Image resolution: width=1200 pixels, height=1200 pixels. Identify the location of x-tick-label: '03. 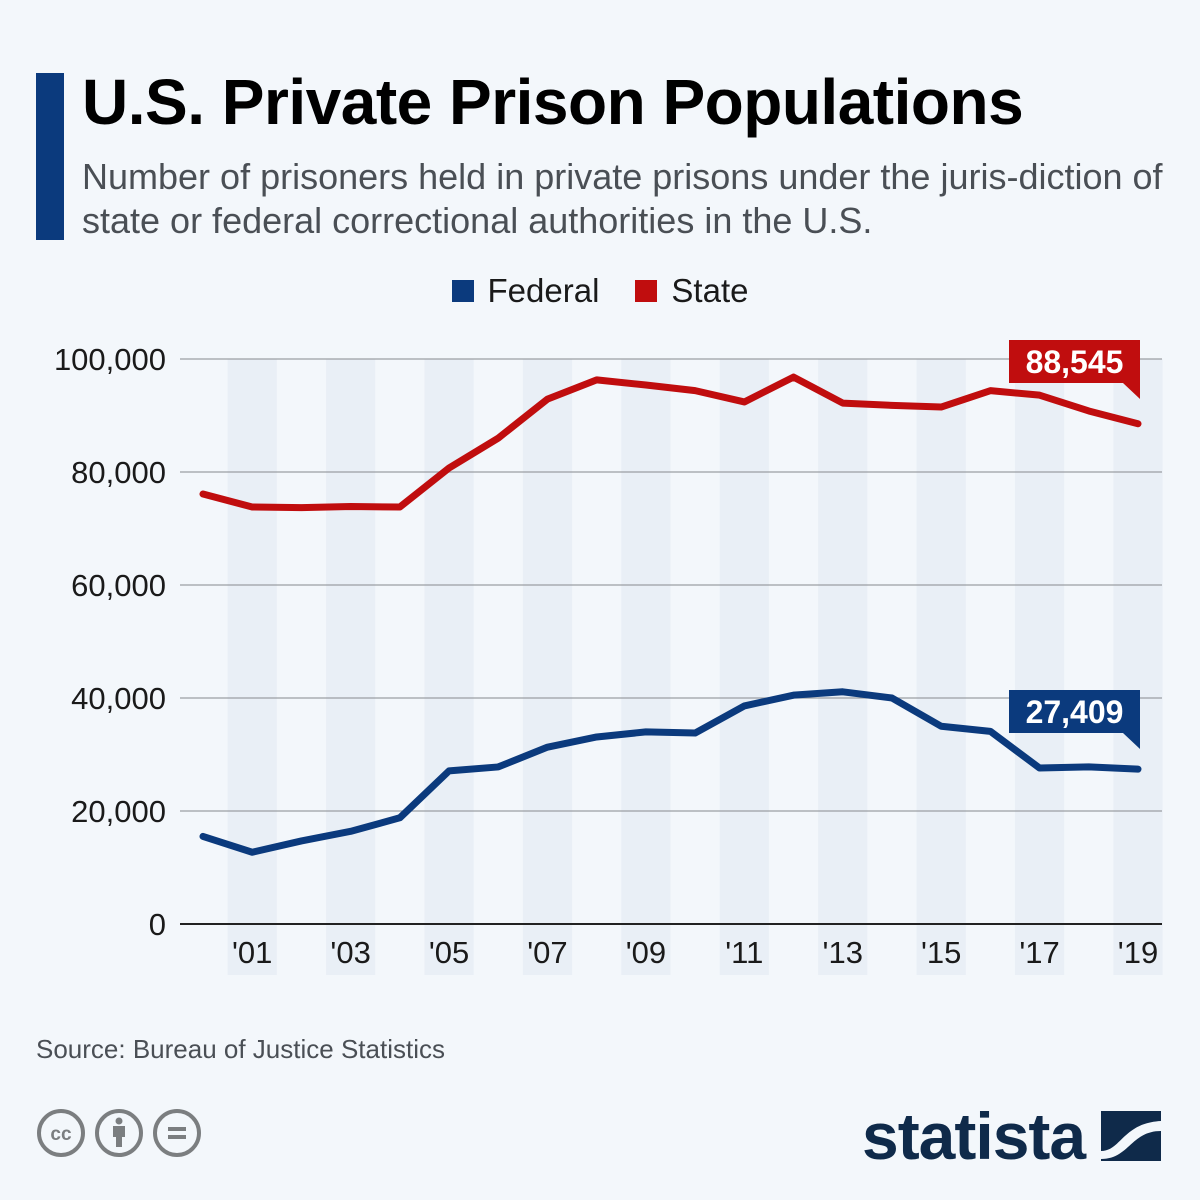
(350, 952).